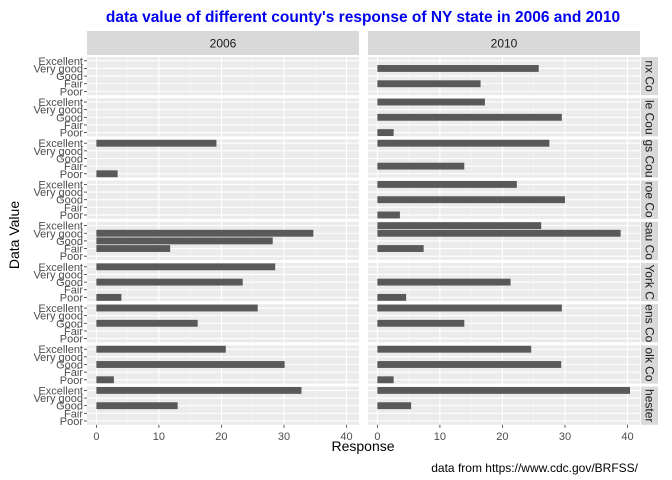 The width and height of the screenshot is (672, 480). What do you see at coordinates (221, 437) in the screenshot?
I see `x-tick-label: 20` at bounding box center [221, 437].